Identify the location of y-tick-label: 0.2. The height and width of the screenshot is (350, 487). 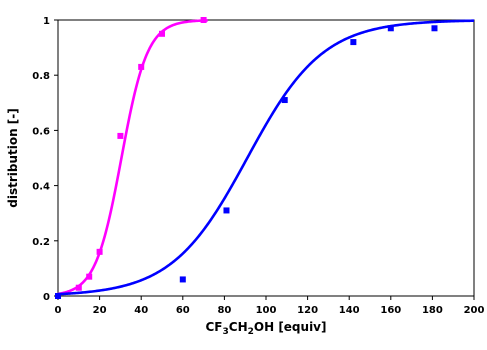
(41, 242).